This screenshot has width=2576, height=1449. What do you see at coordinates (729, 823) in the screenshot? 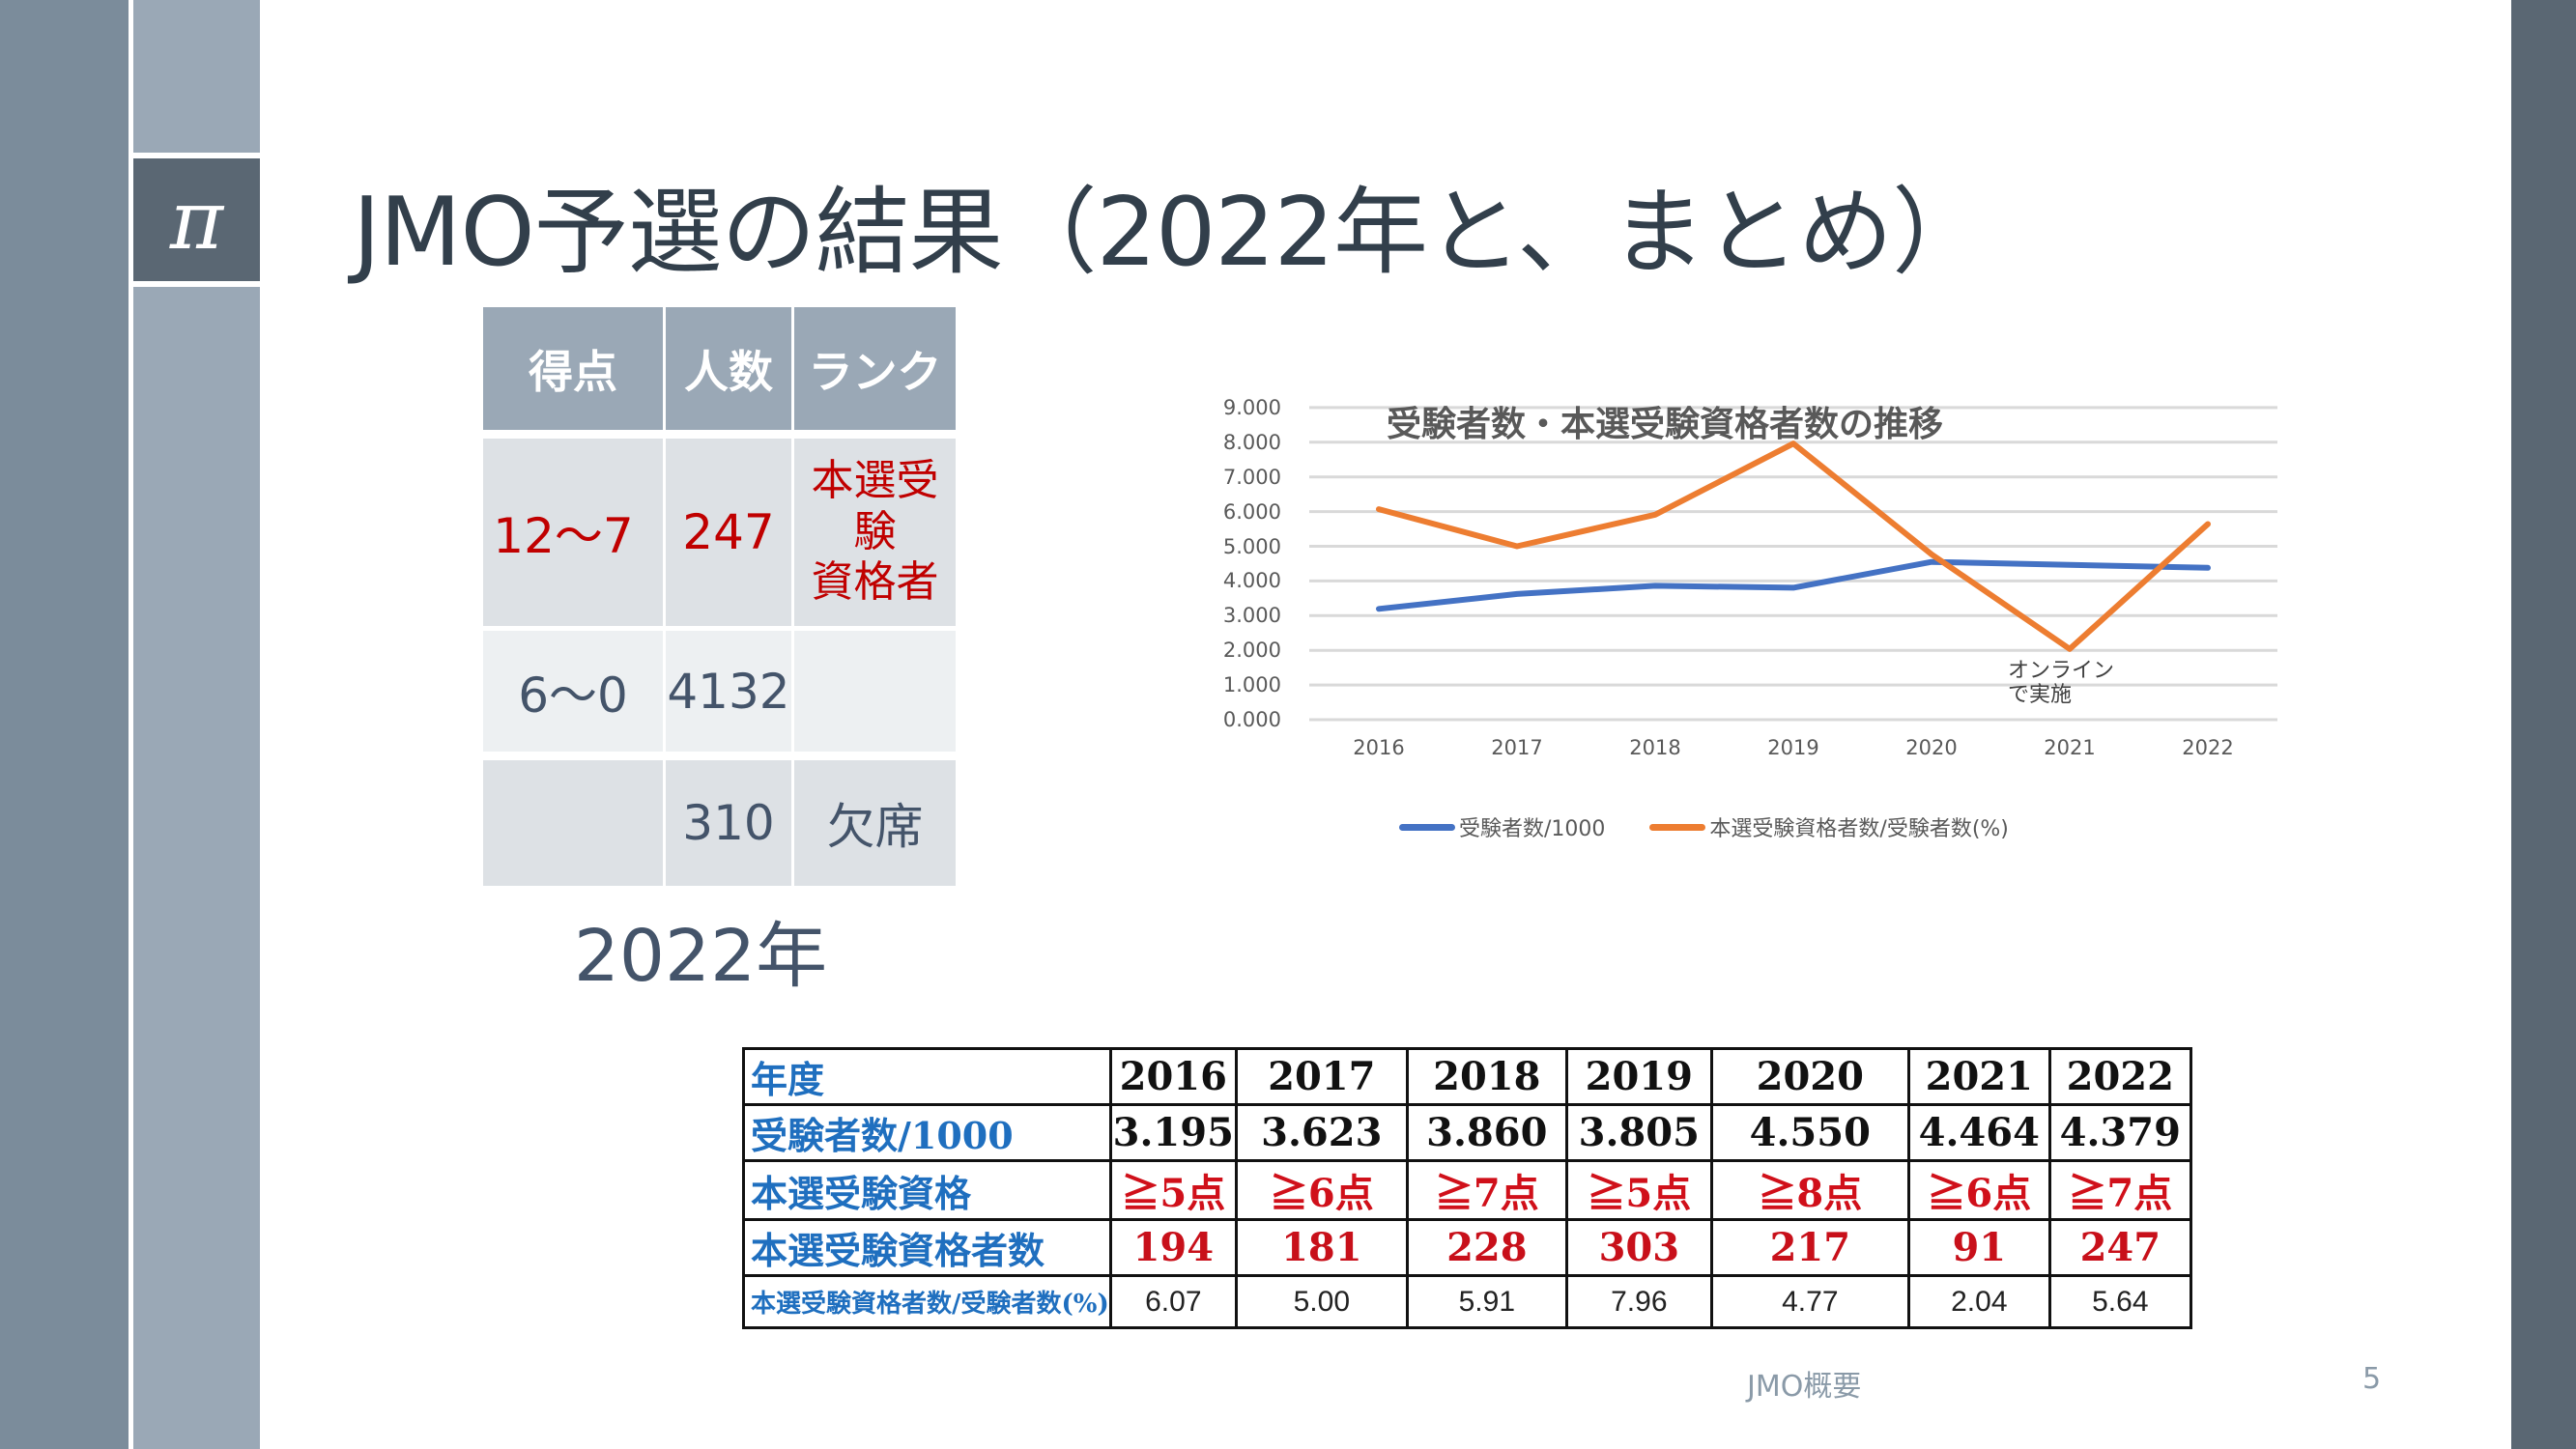
I see `row3-count: 310` at bounding box center [729, 823].